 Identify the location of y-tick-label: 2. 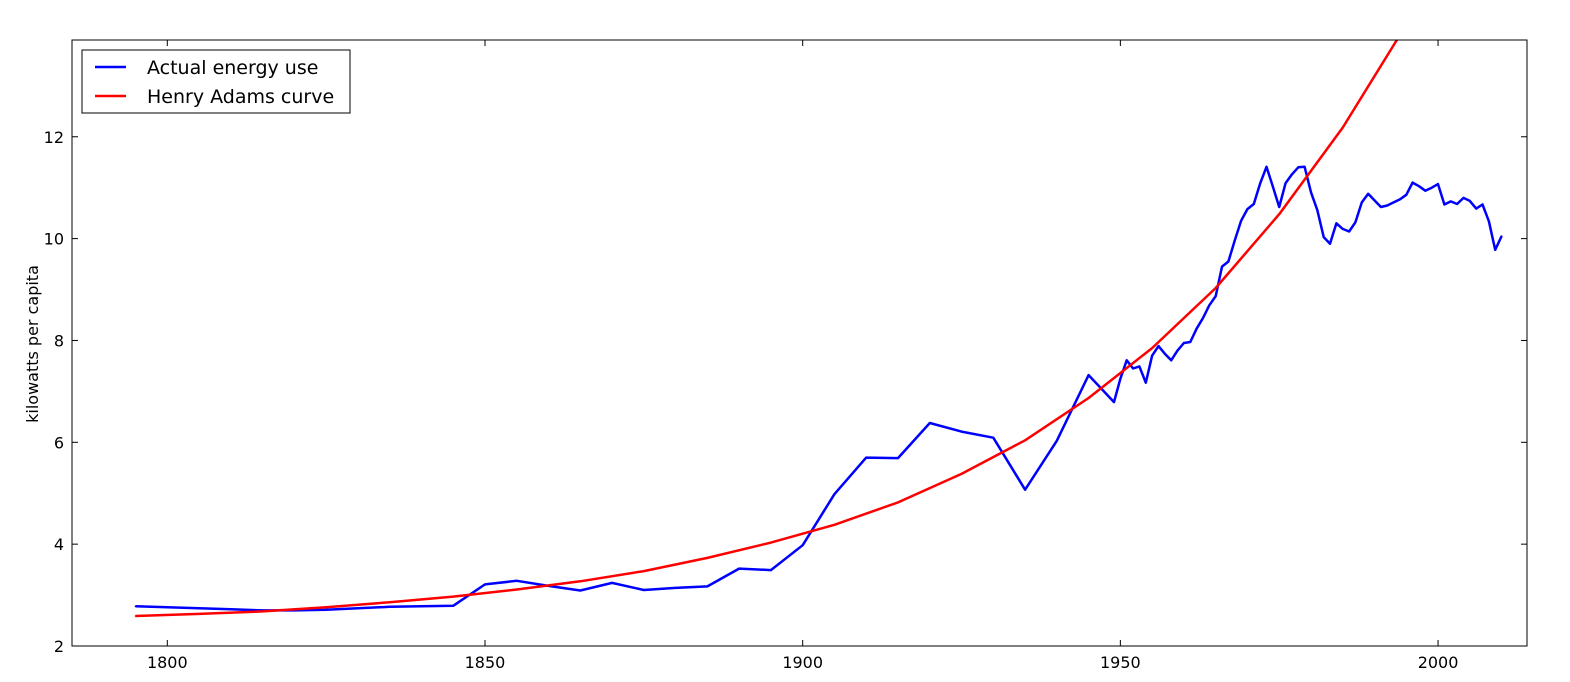
(59, 646).